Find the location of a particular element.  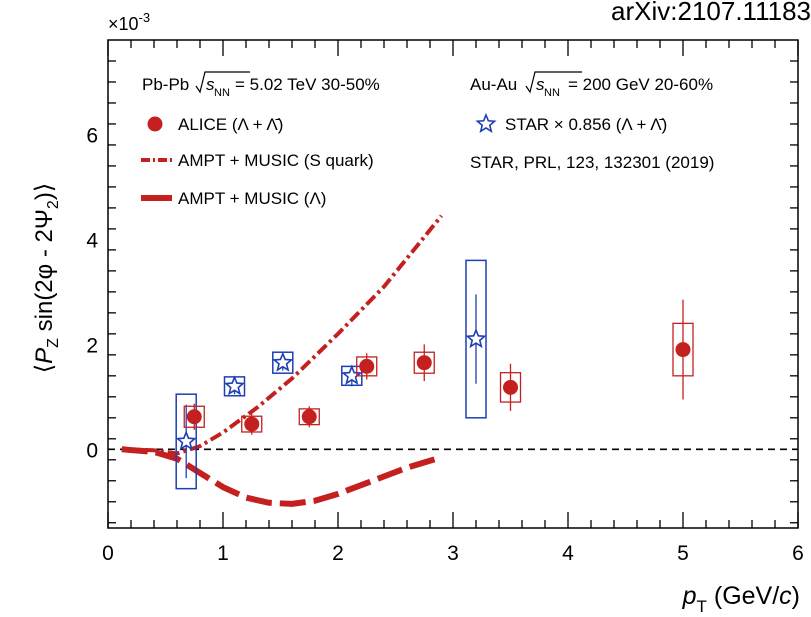

annotation-pbpb: Pb-Pb s NN = 5.02 TeV 30-50% is located at coordinates (261, 85).